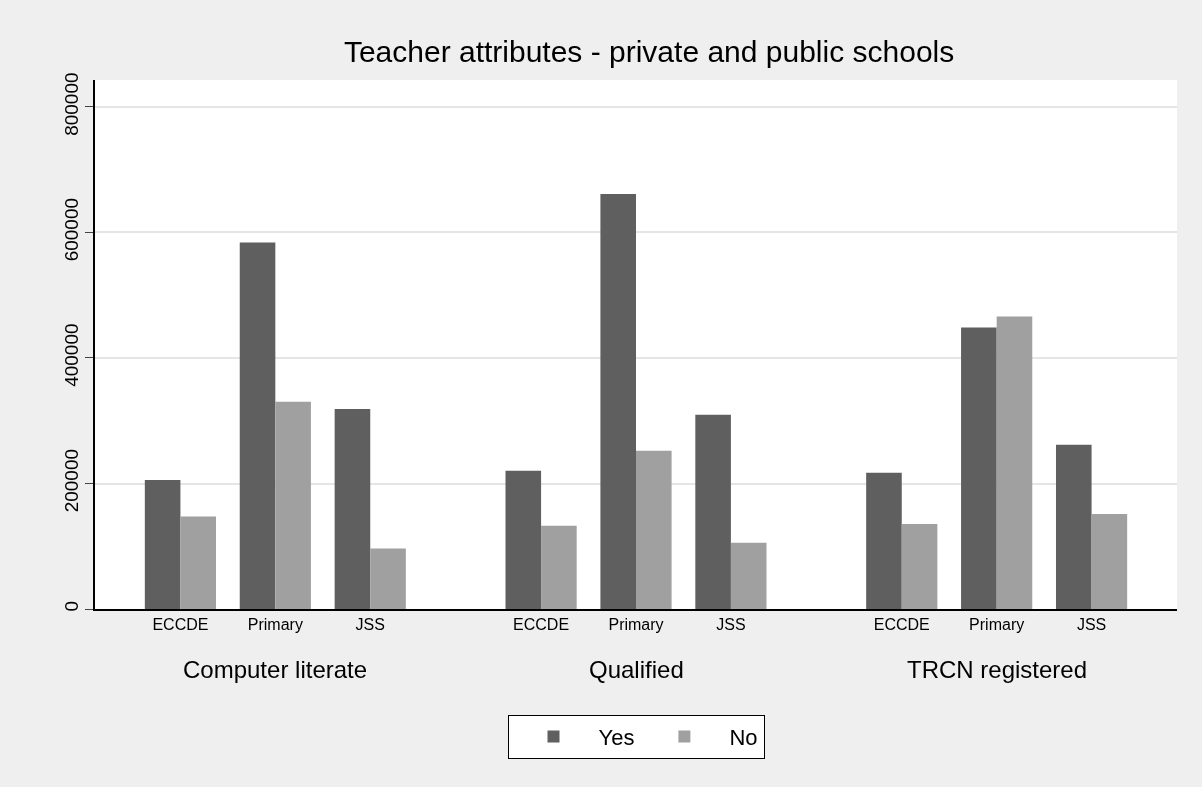 The height and width of the screenshot is (787, 1202). I want to click on text: Qualified, so click(636, 669).